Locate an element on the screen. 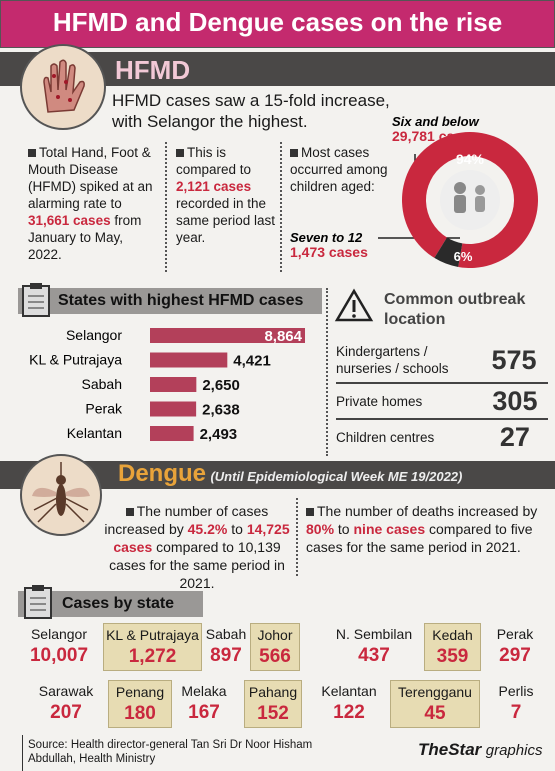  state-name: N. Sembilan is located at coordinates (374, 634).